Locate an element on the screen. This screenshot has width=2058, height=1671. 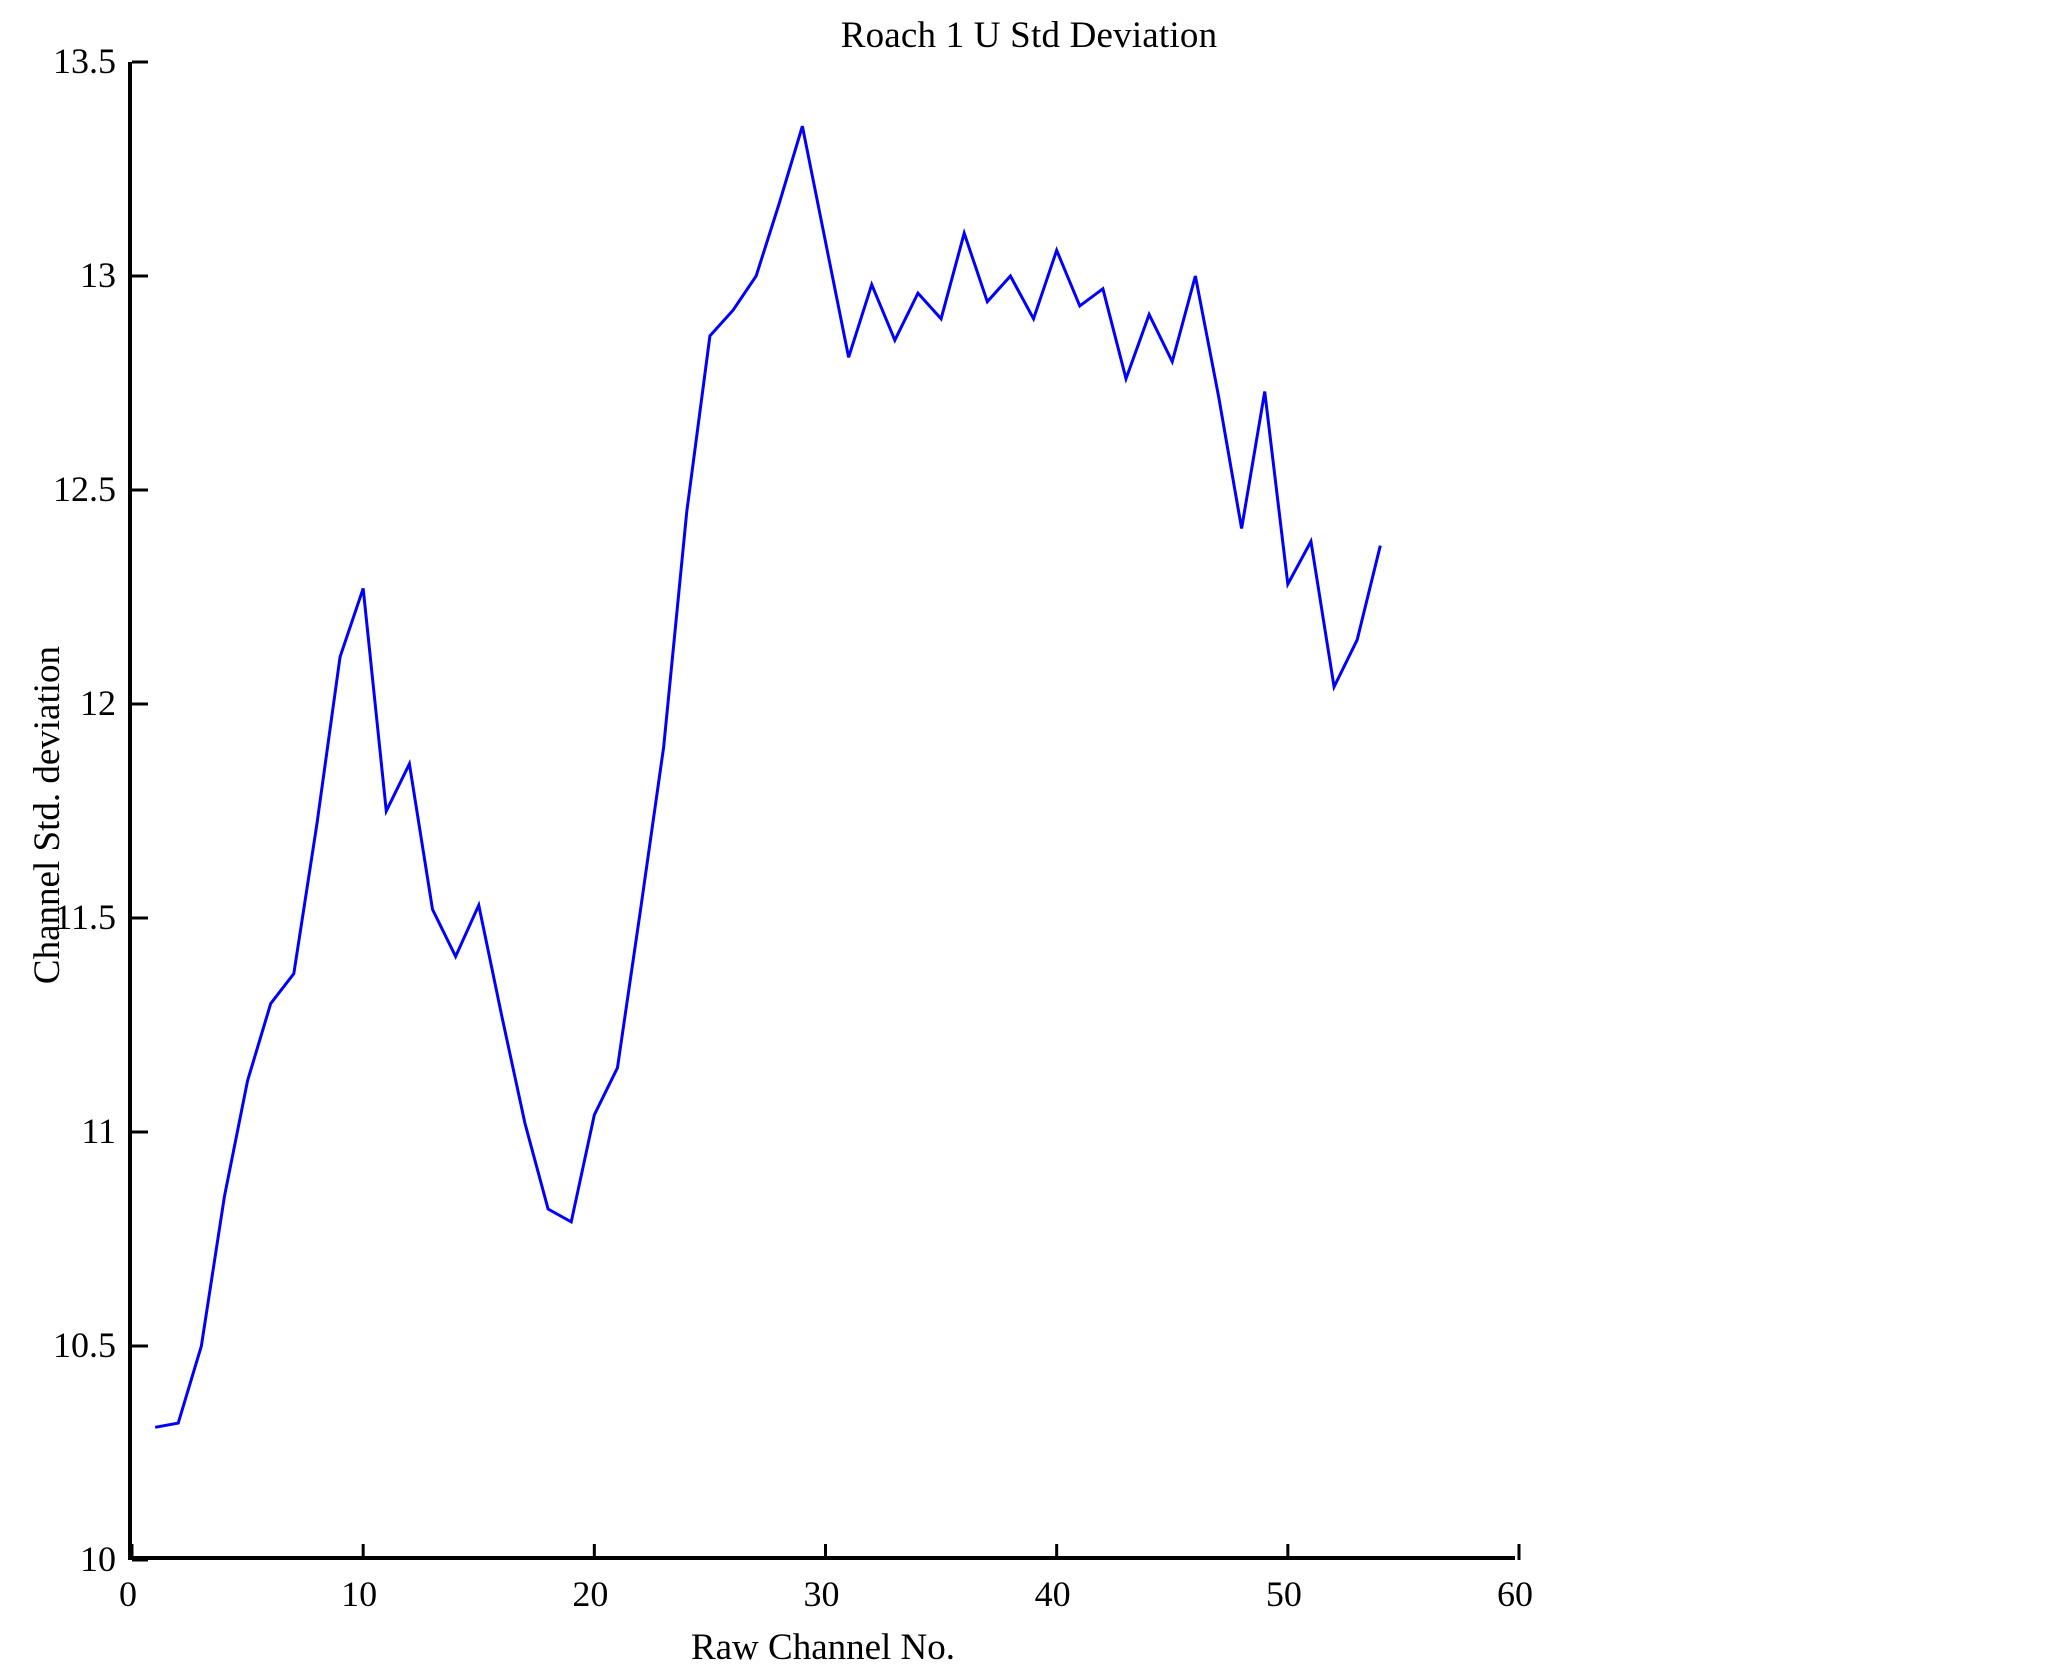
x-tick-label: 20 is located at coordinates (590, 1594).